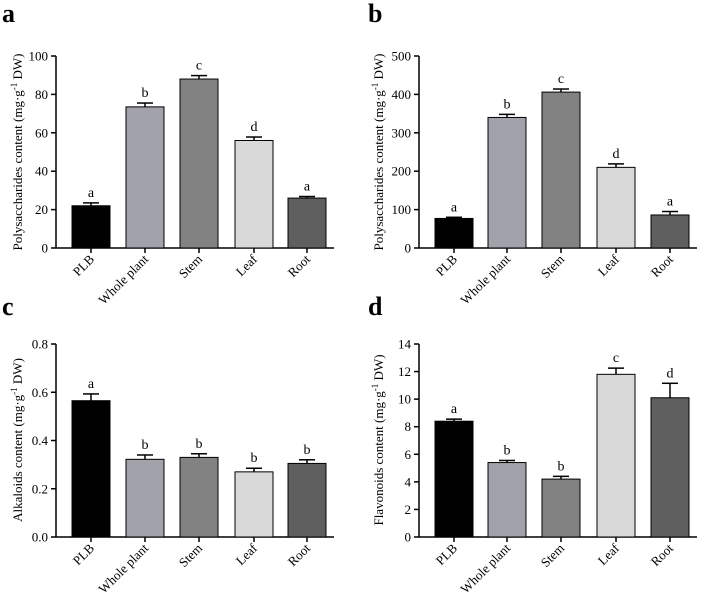 This screenshot has width=709, height=606. I want to click on y-tick-label: 20, so click(41, 209).